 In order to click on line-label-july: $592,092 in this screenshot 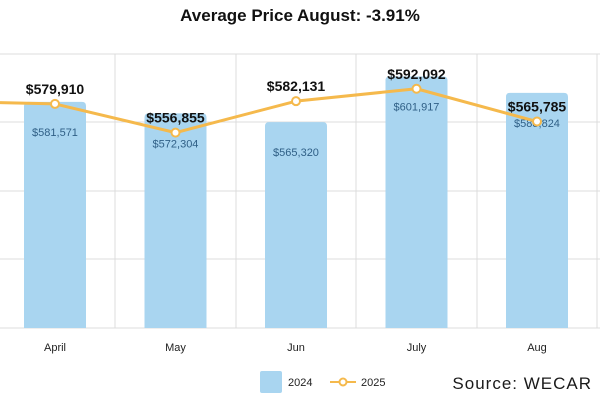, I will do `click(416, 74)`.